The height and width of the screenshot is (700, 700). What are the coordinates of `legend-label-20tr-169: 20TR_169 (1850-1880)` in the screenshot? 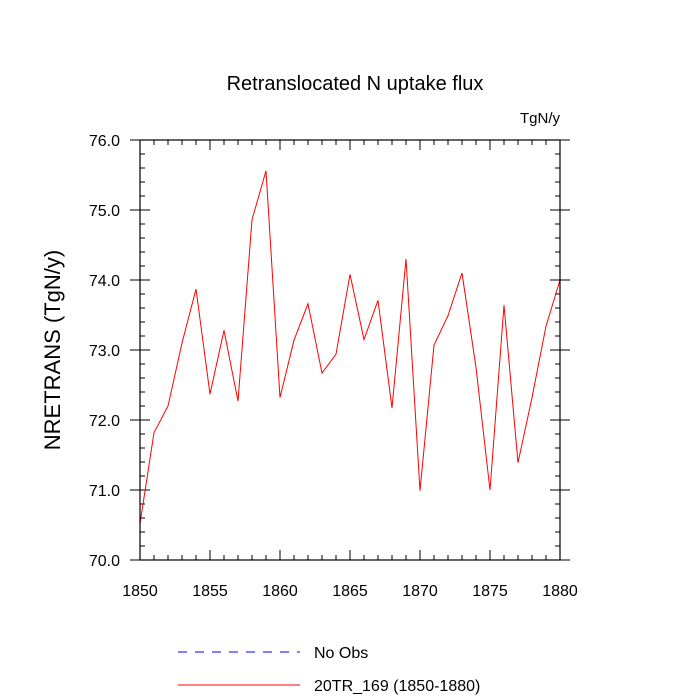 It's located at (397, 686).